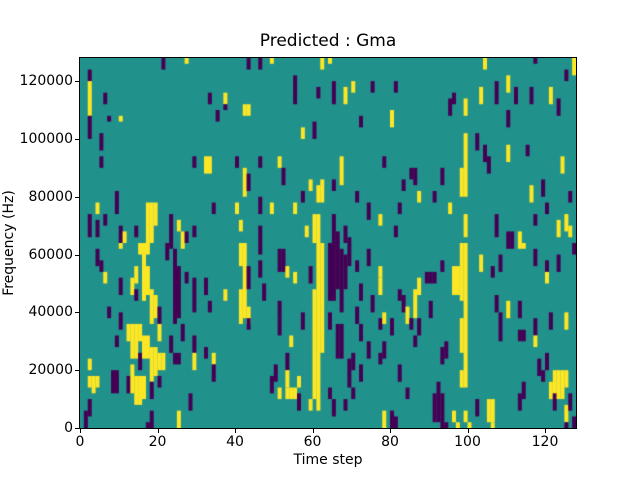  What do you see at coordinates (328, 41) in the screenshot?
I see `chart-title: Predicted : Gma` at bounding box center [328, 41].